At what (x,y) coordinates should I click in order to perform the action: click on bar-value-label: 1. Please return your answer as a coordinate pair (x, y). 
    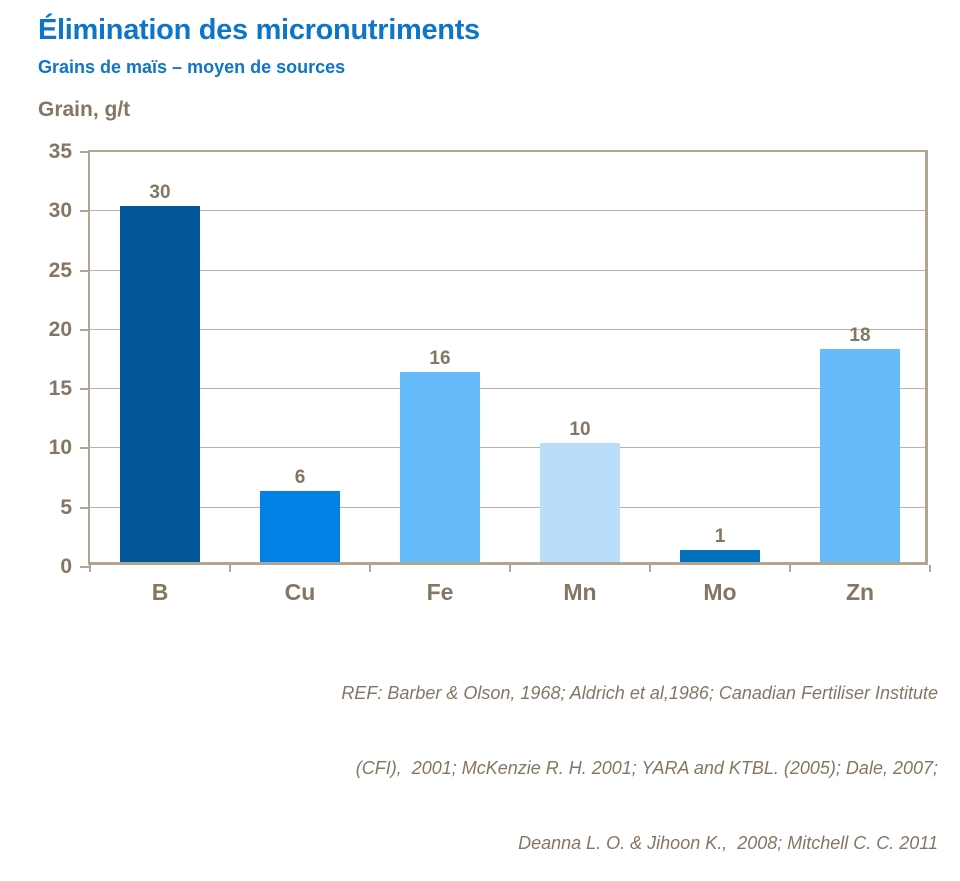
    Looking at the image, I should click on (720, 537).